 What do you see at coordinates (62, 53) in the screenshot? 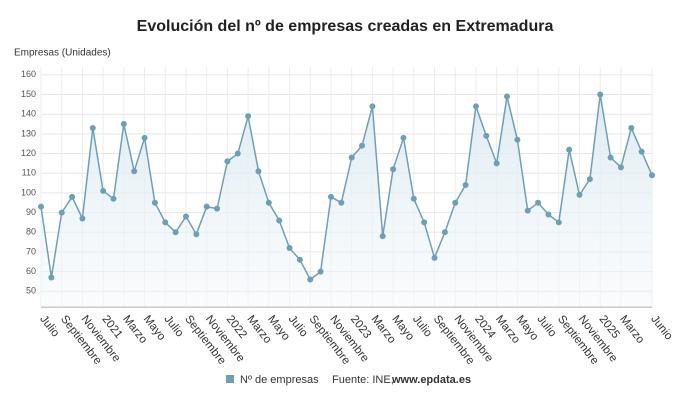
I see `y-axis-label: Empresas (Unidades)` at bounding box center [62, 53].